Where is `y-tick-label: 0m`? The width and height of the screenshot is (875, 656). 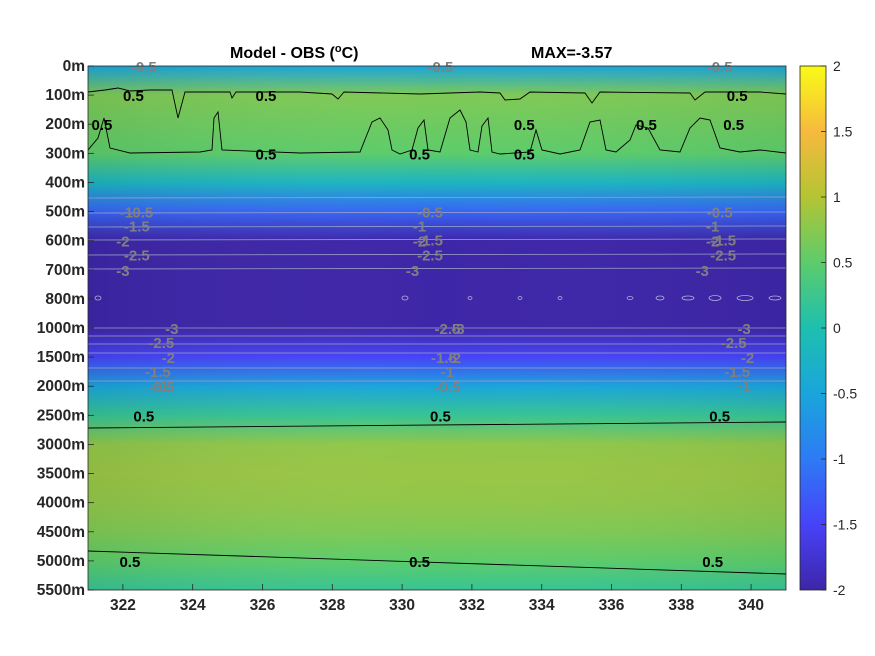 y-tick-label: 0m is located at coordinates (74, 66).